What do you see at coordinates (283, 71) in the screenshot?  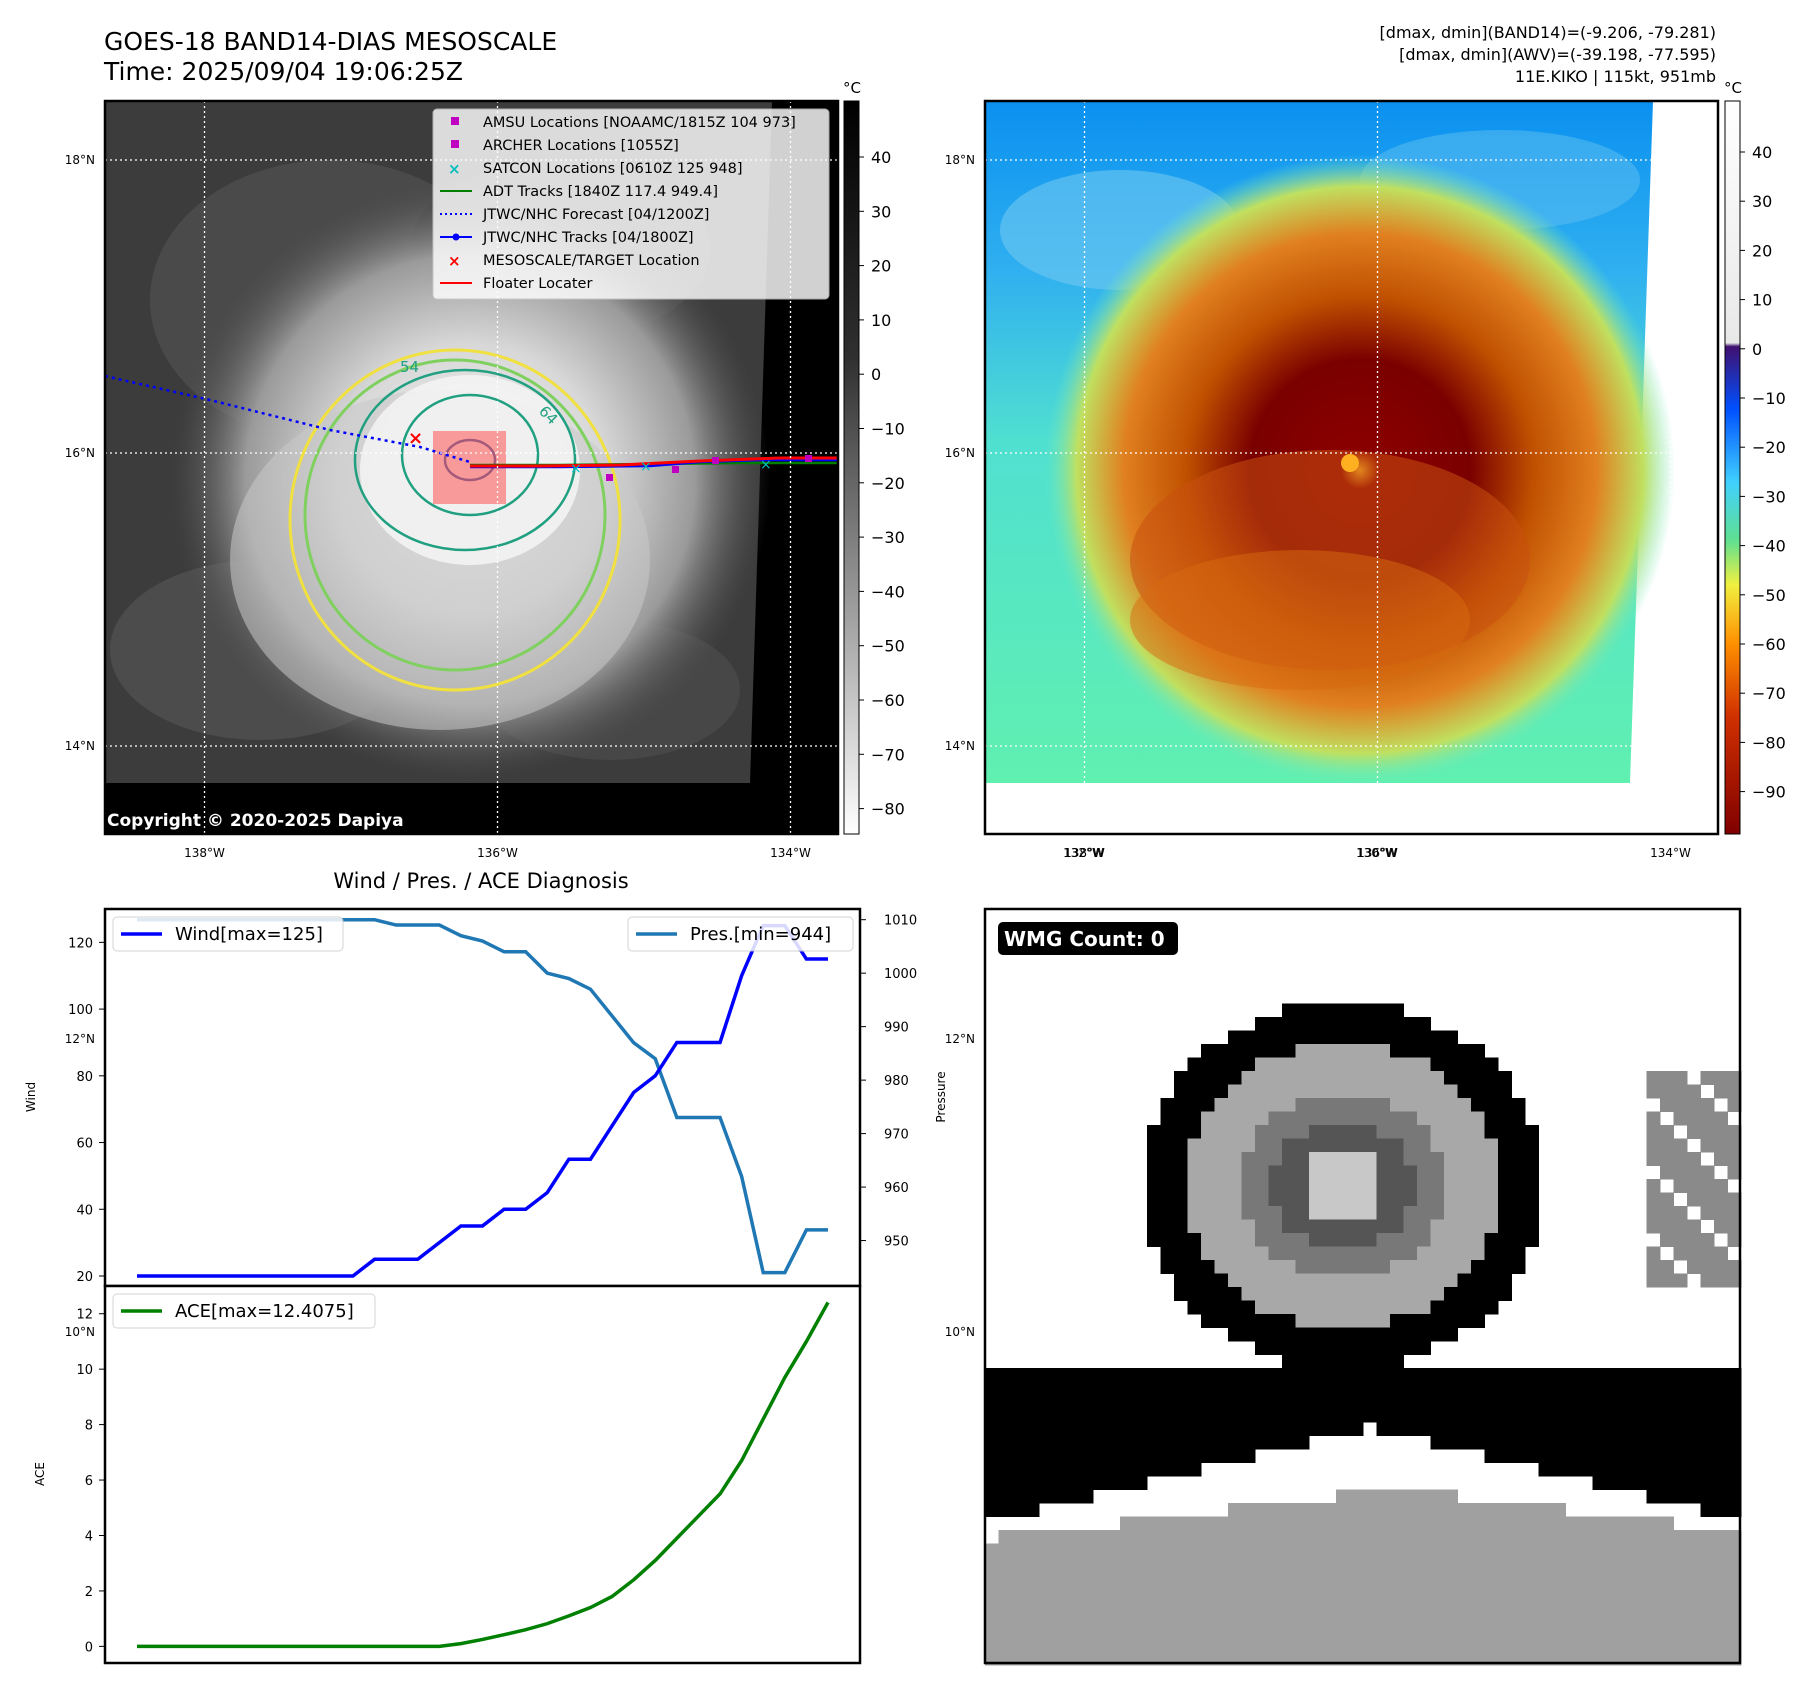 I see `figure-time: Time: 2025/09/04 19:06:25Z` at bounding box center [283, 71].